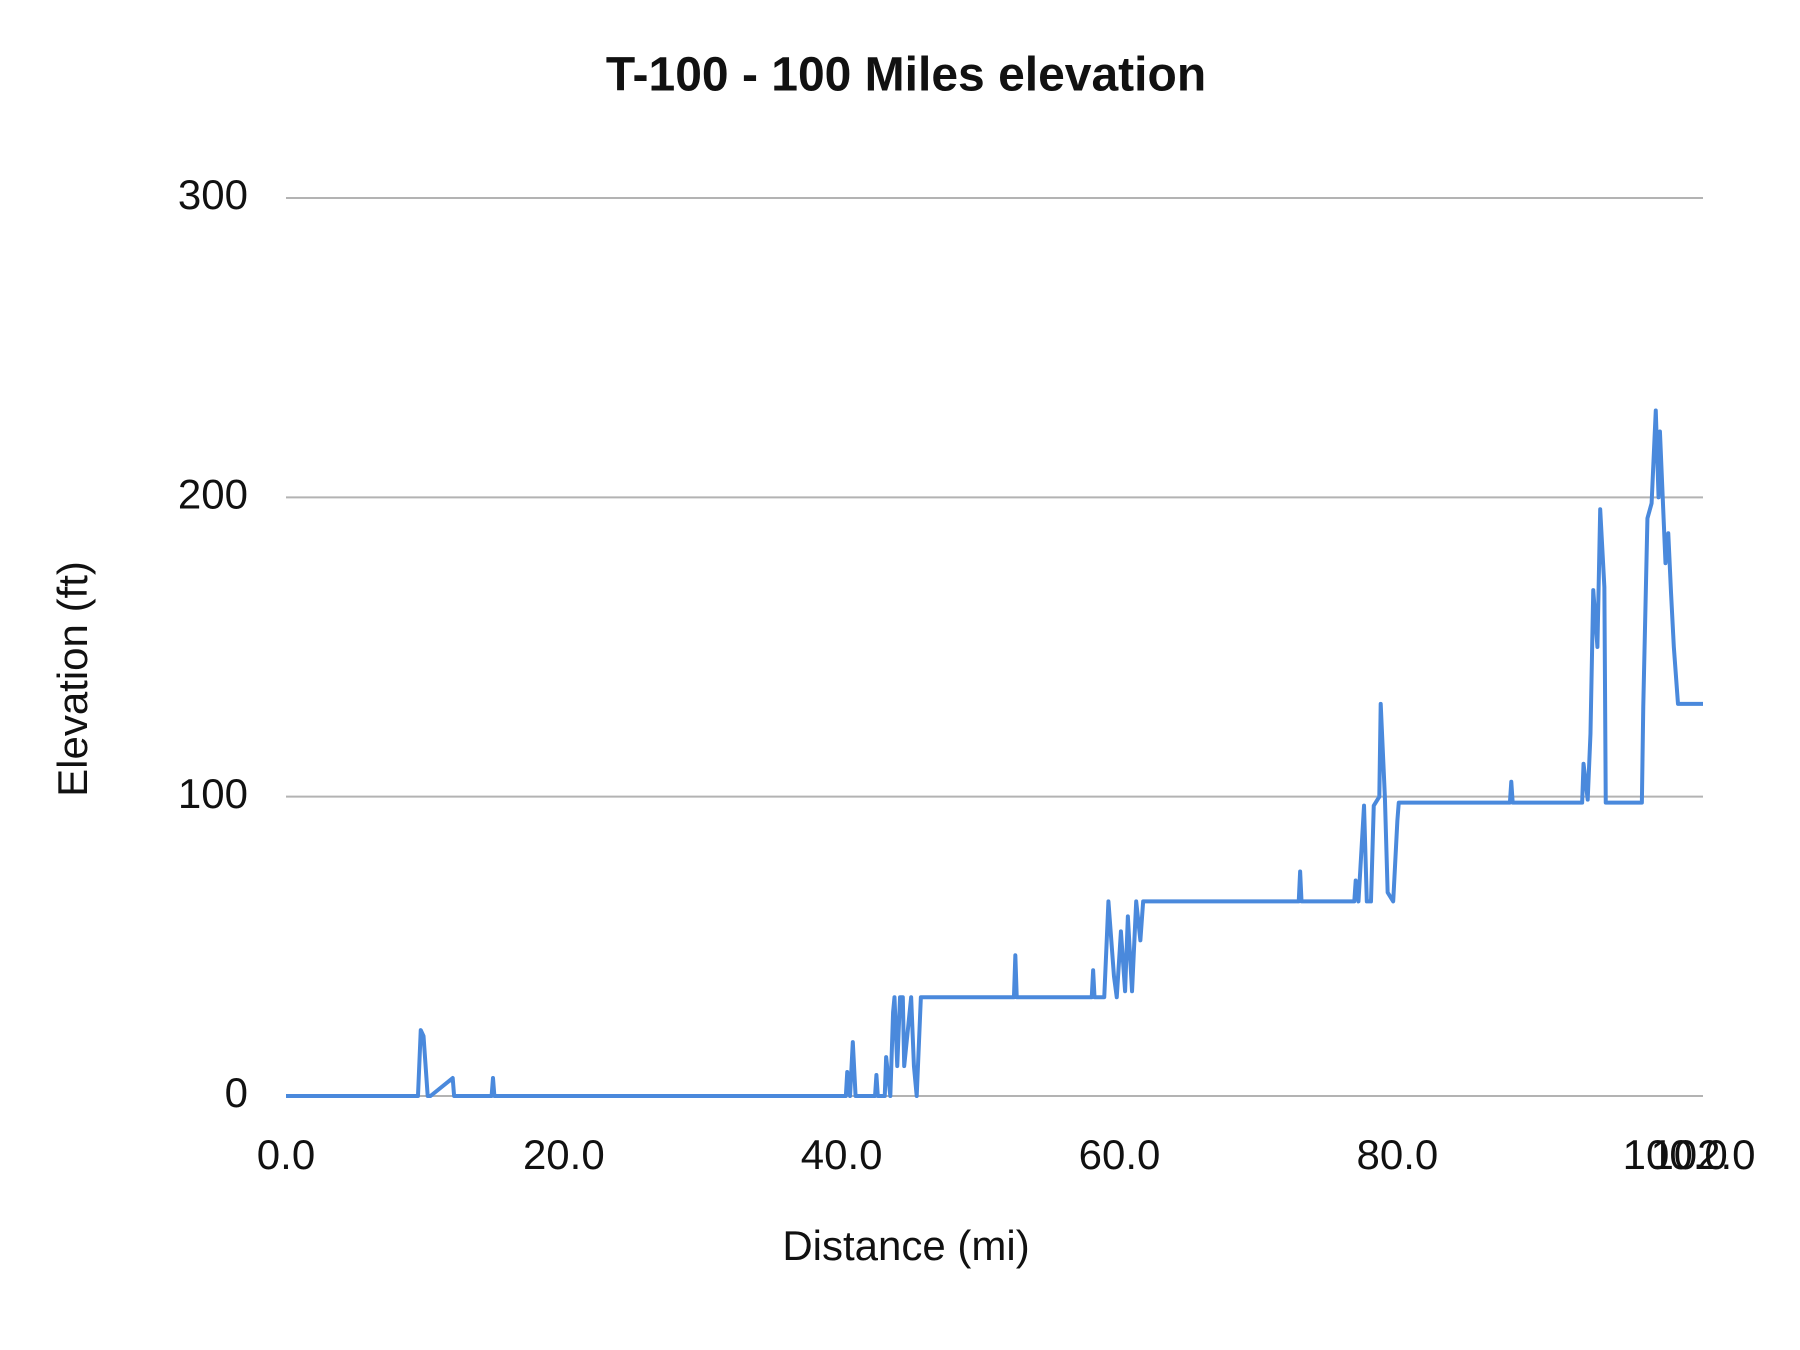 The image size is (1800, 1350). Describe the element at coordinates (286, 1154) in the screenshot. I see `x-tick-label: 0.0` at that location.